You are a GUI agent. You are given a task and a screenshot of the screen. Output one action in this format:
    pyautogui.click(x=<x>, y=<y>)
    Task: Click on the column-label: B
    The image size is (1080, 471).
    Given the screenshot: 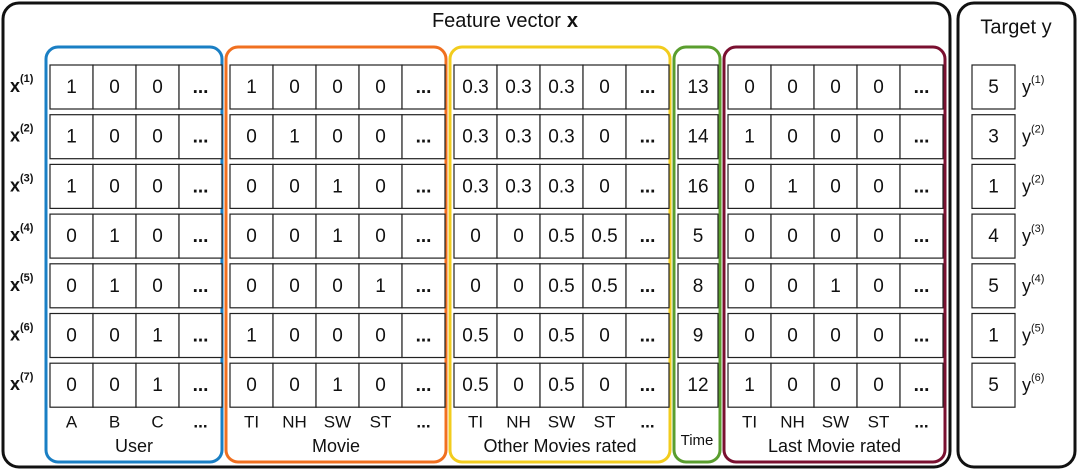 What is the action you would take?
    pyautogui.click(x=114, y=421)
    